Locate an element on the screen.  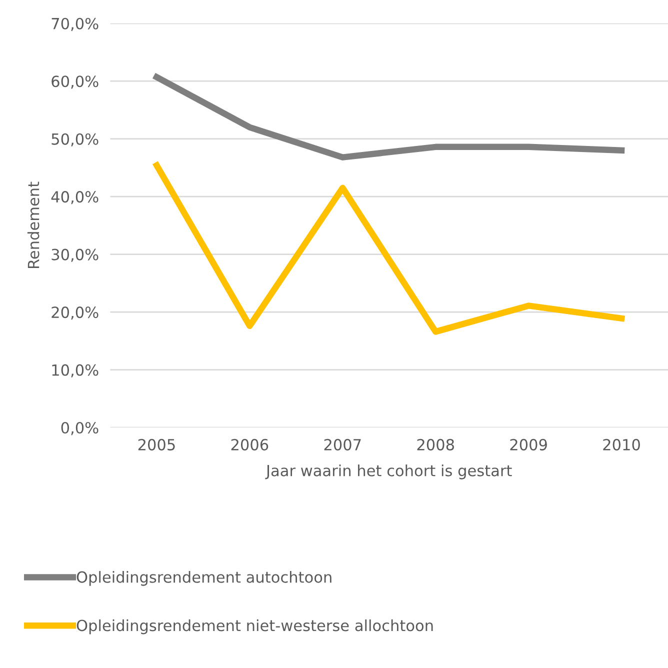
x-tick-label: 2005 is located at coordinates (156, 444).